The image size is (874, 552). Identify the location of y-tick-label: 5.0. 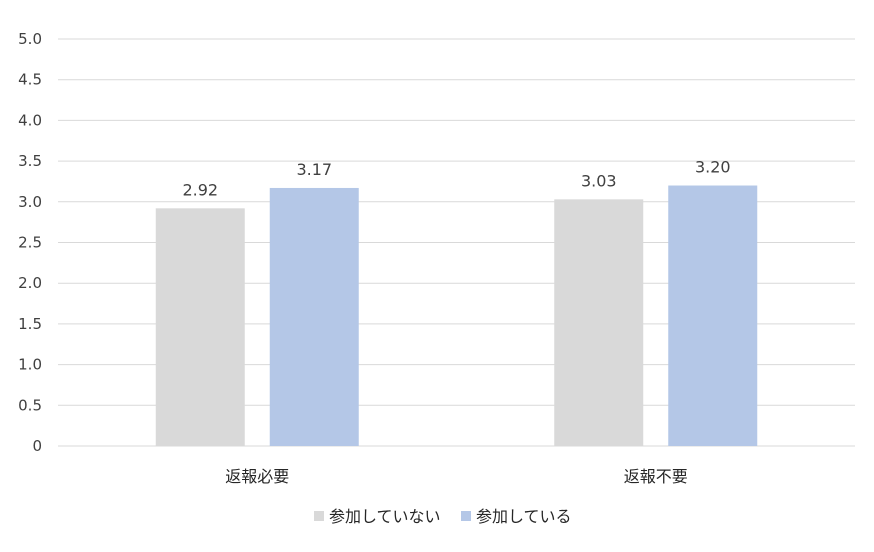
(30, 39).